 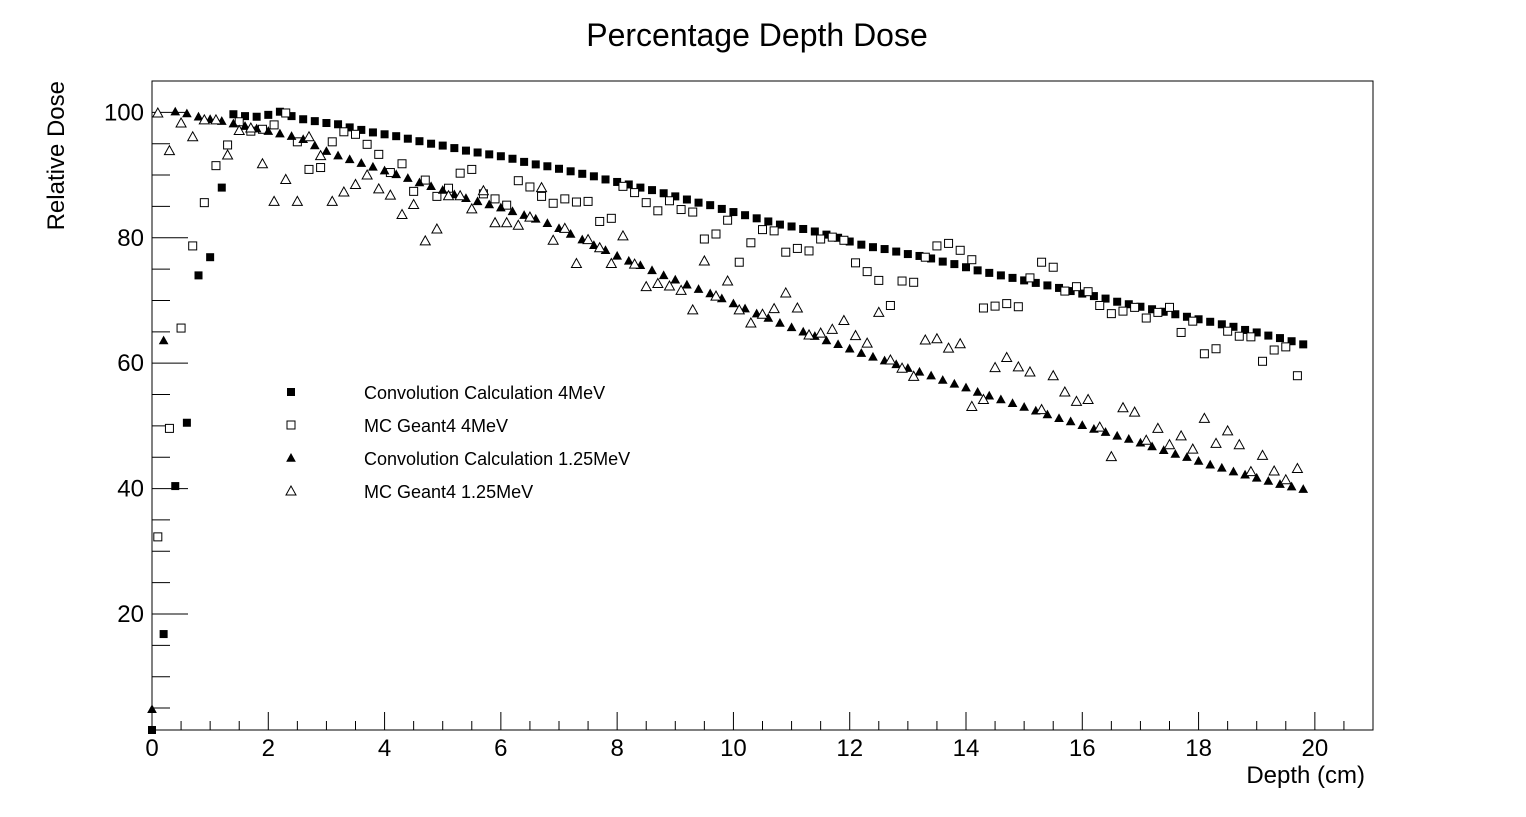 What do you see at coordinates (291, 490) in the screenshot?
I see `legend-marker` at bounding box center [291, 490].